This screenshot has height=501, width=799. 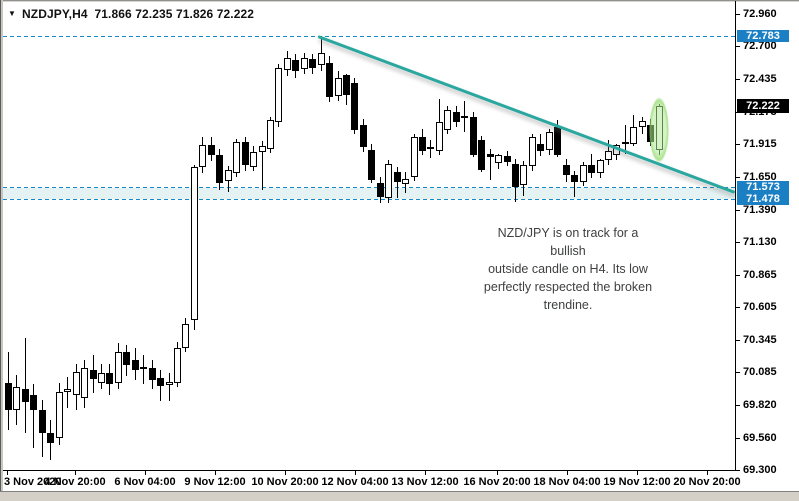 What do you see at coordinates (760, 372) in the screenshot?
I see `price-tick-label: 70.085` at bounding box center [760, 372].